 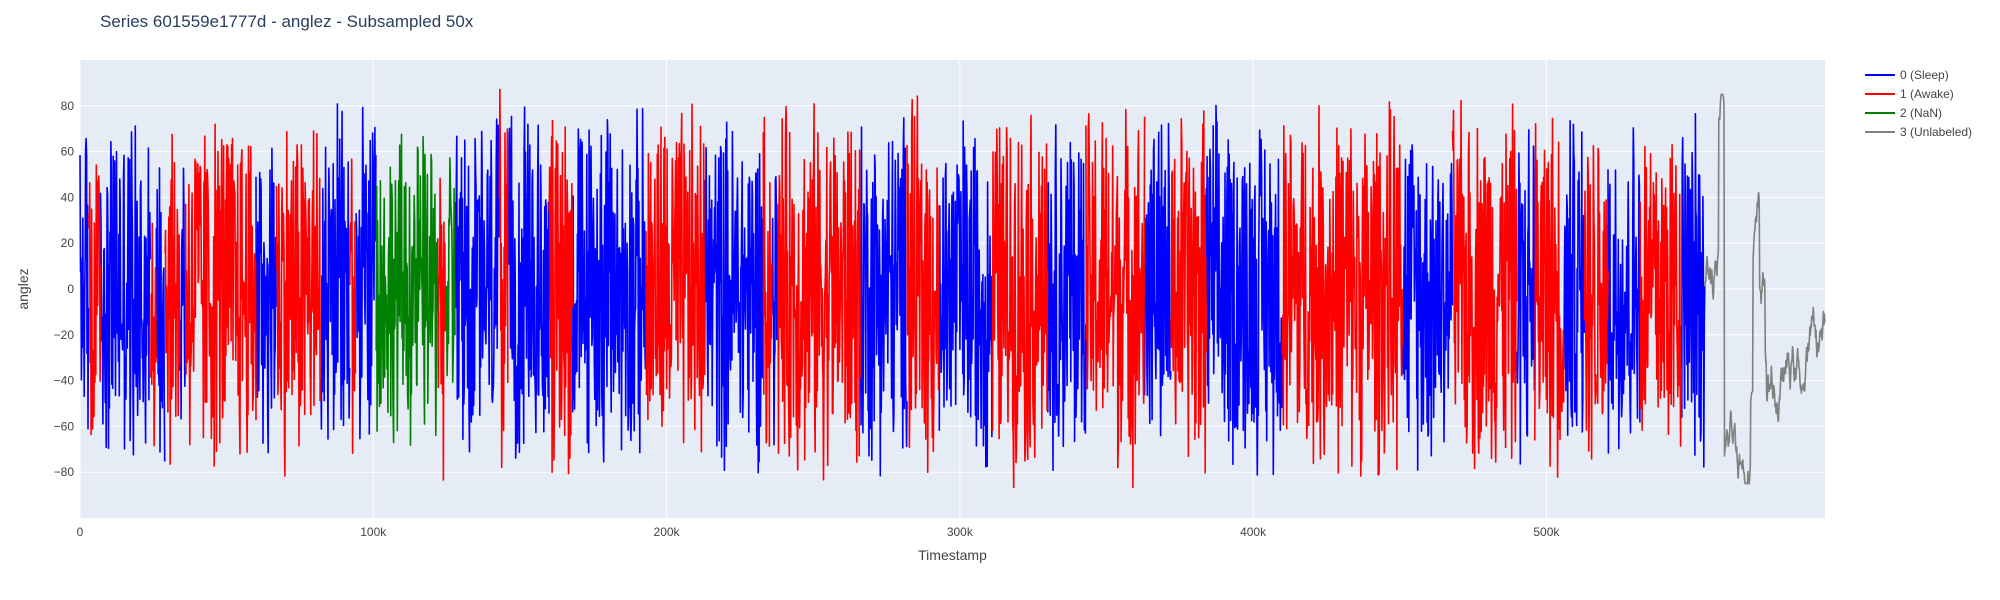 I want to click on y-tick-label: 60, so click(x=68, y=152).